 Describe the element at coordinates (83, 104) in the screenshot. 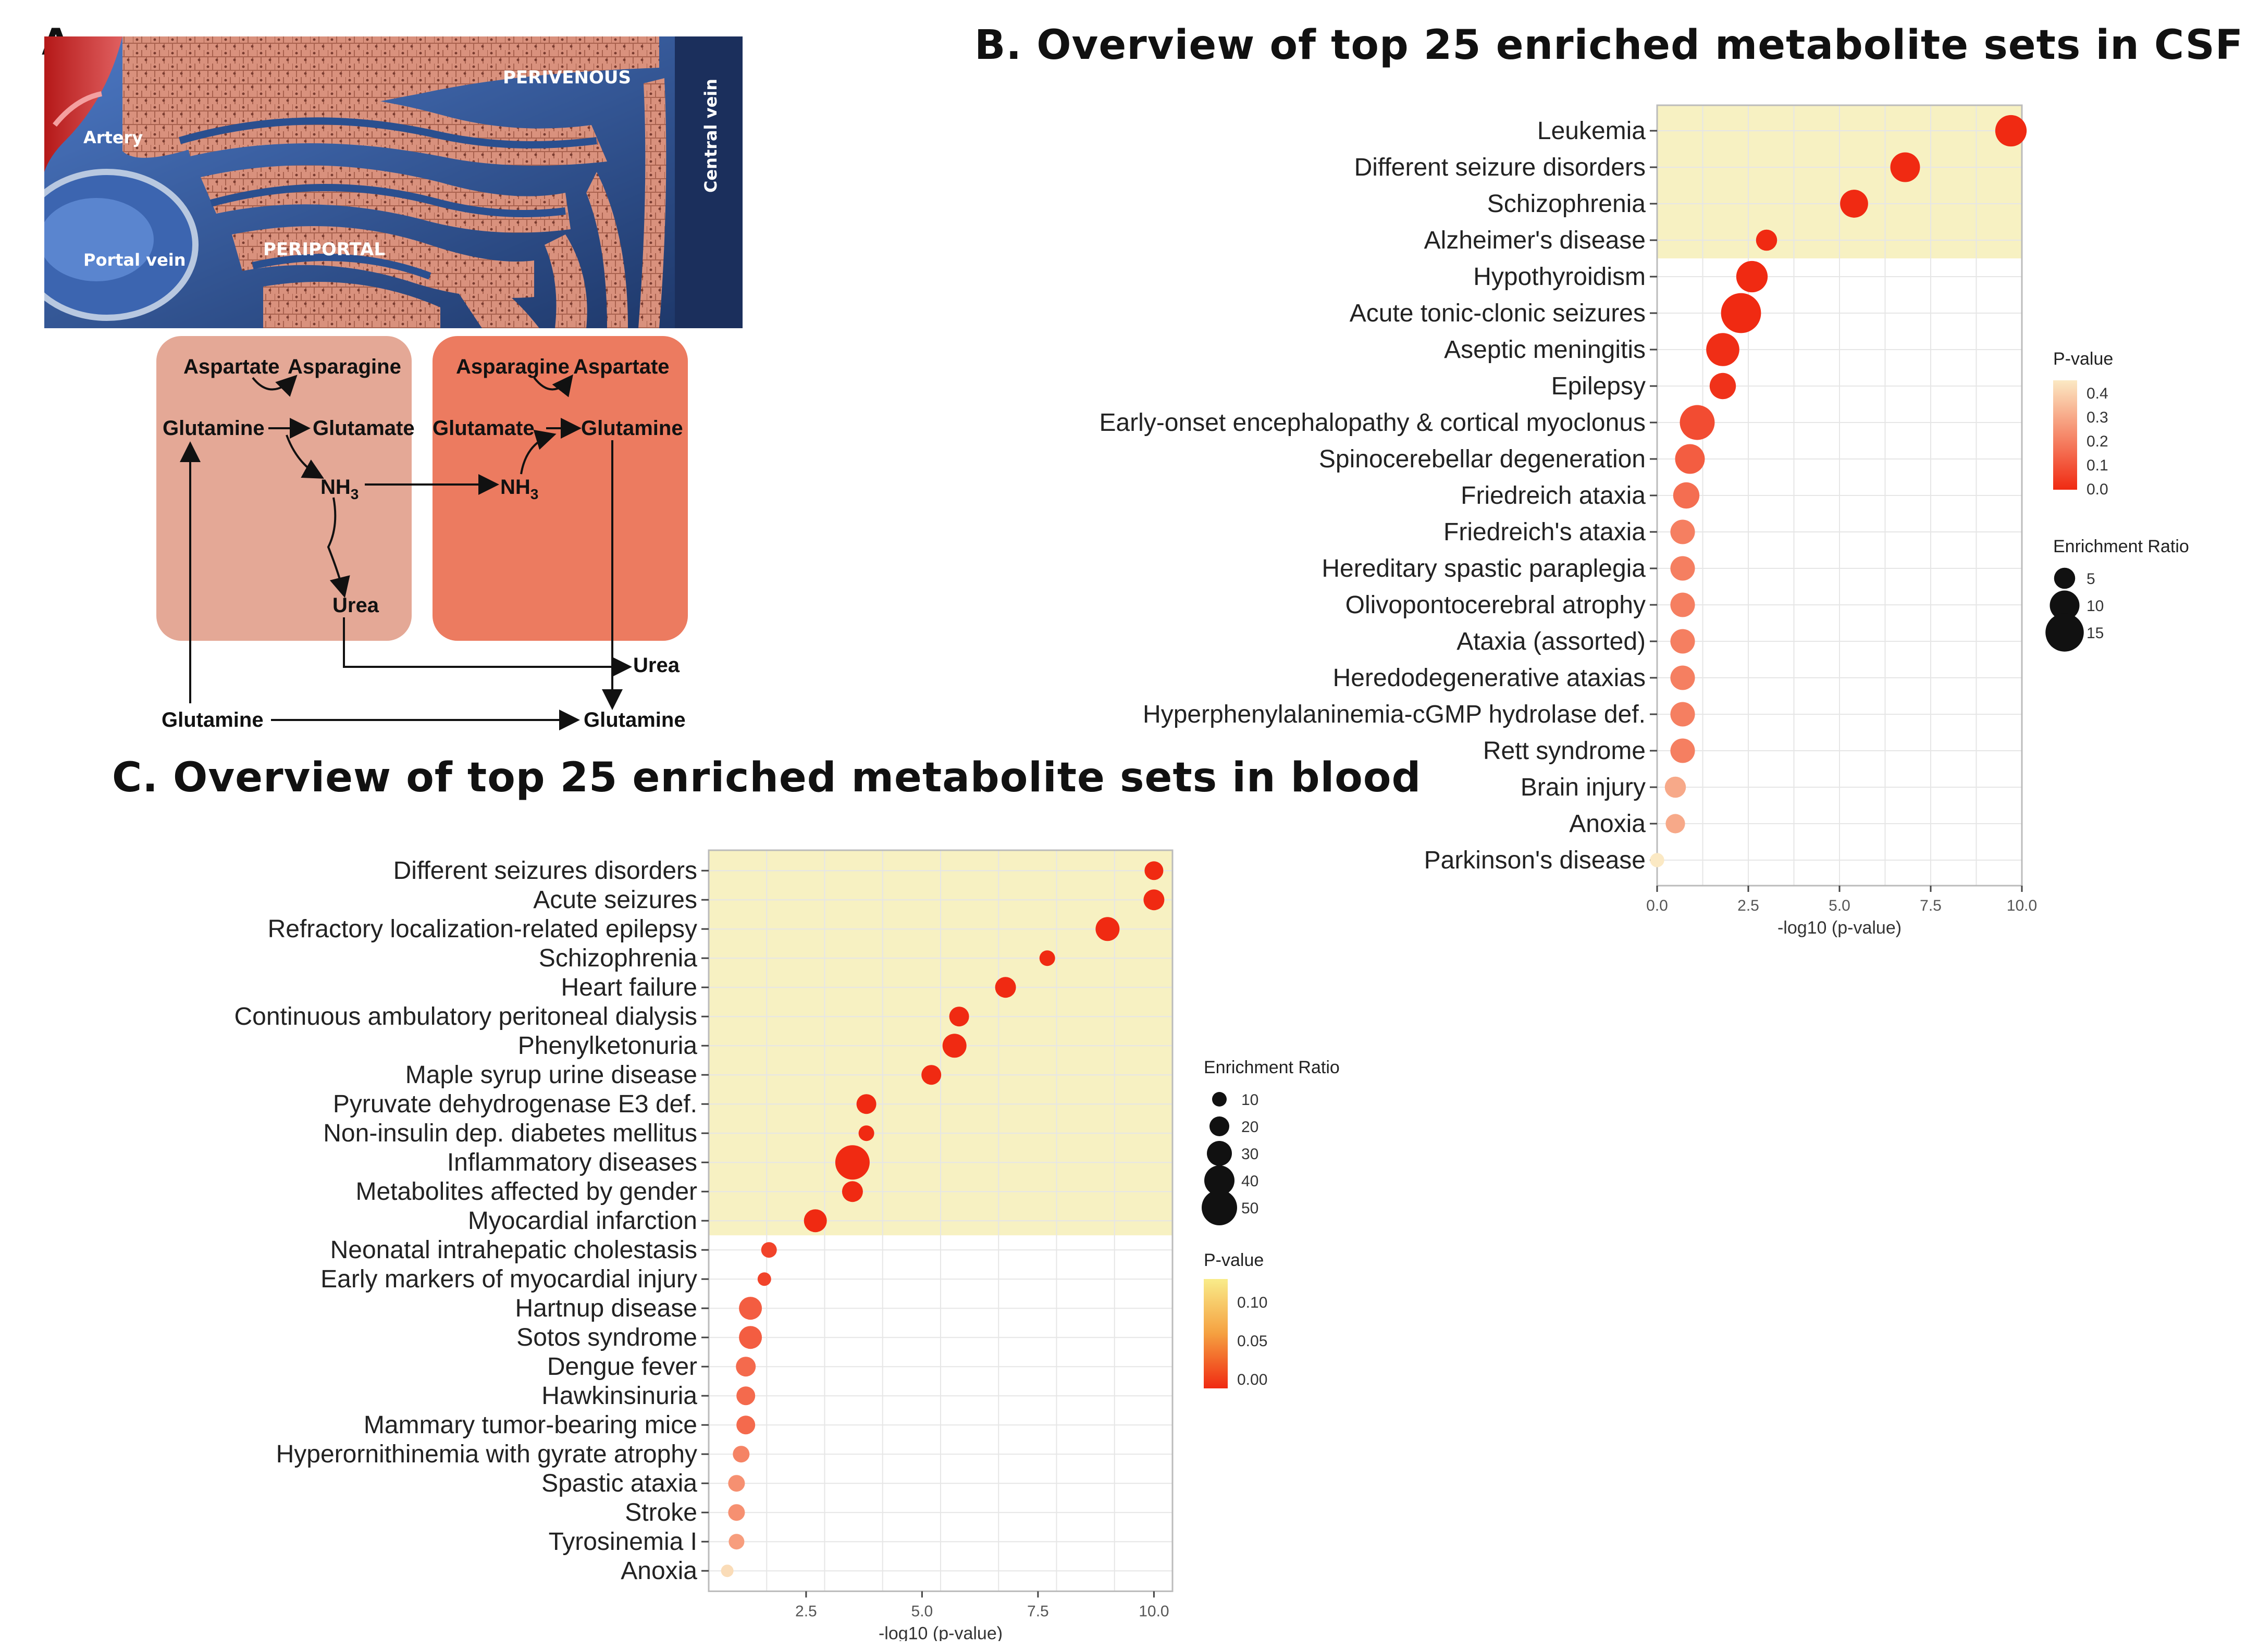

I see `artery` at that location.